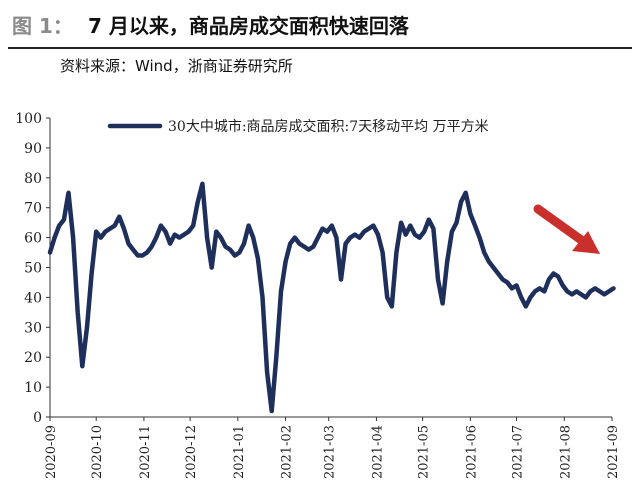  What do you see at coordinates (424, 452) in the screenshot?
I see `x-tick-label: 2021-05` at bounding box center [424, 452].